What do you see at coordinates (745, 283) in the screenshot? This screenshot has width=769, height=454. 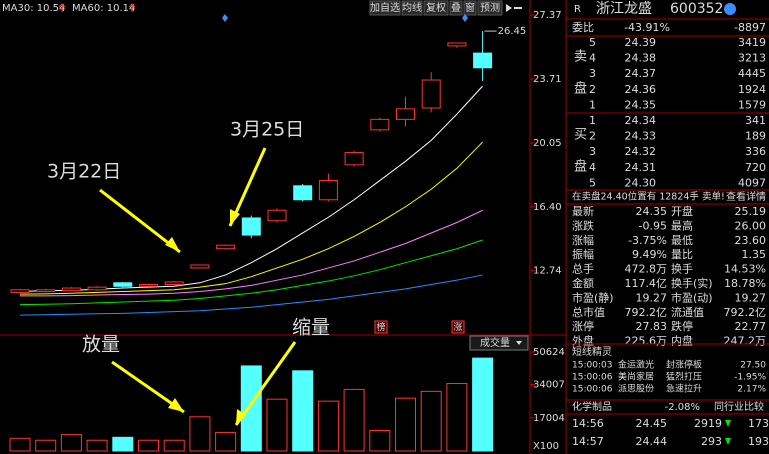 I see `stat-value: 18.78%` at bounding box center [745, 283].